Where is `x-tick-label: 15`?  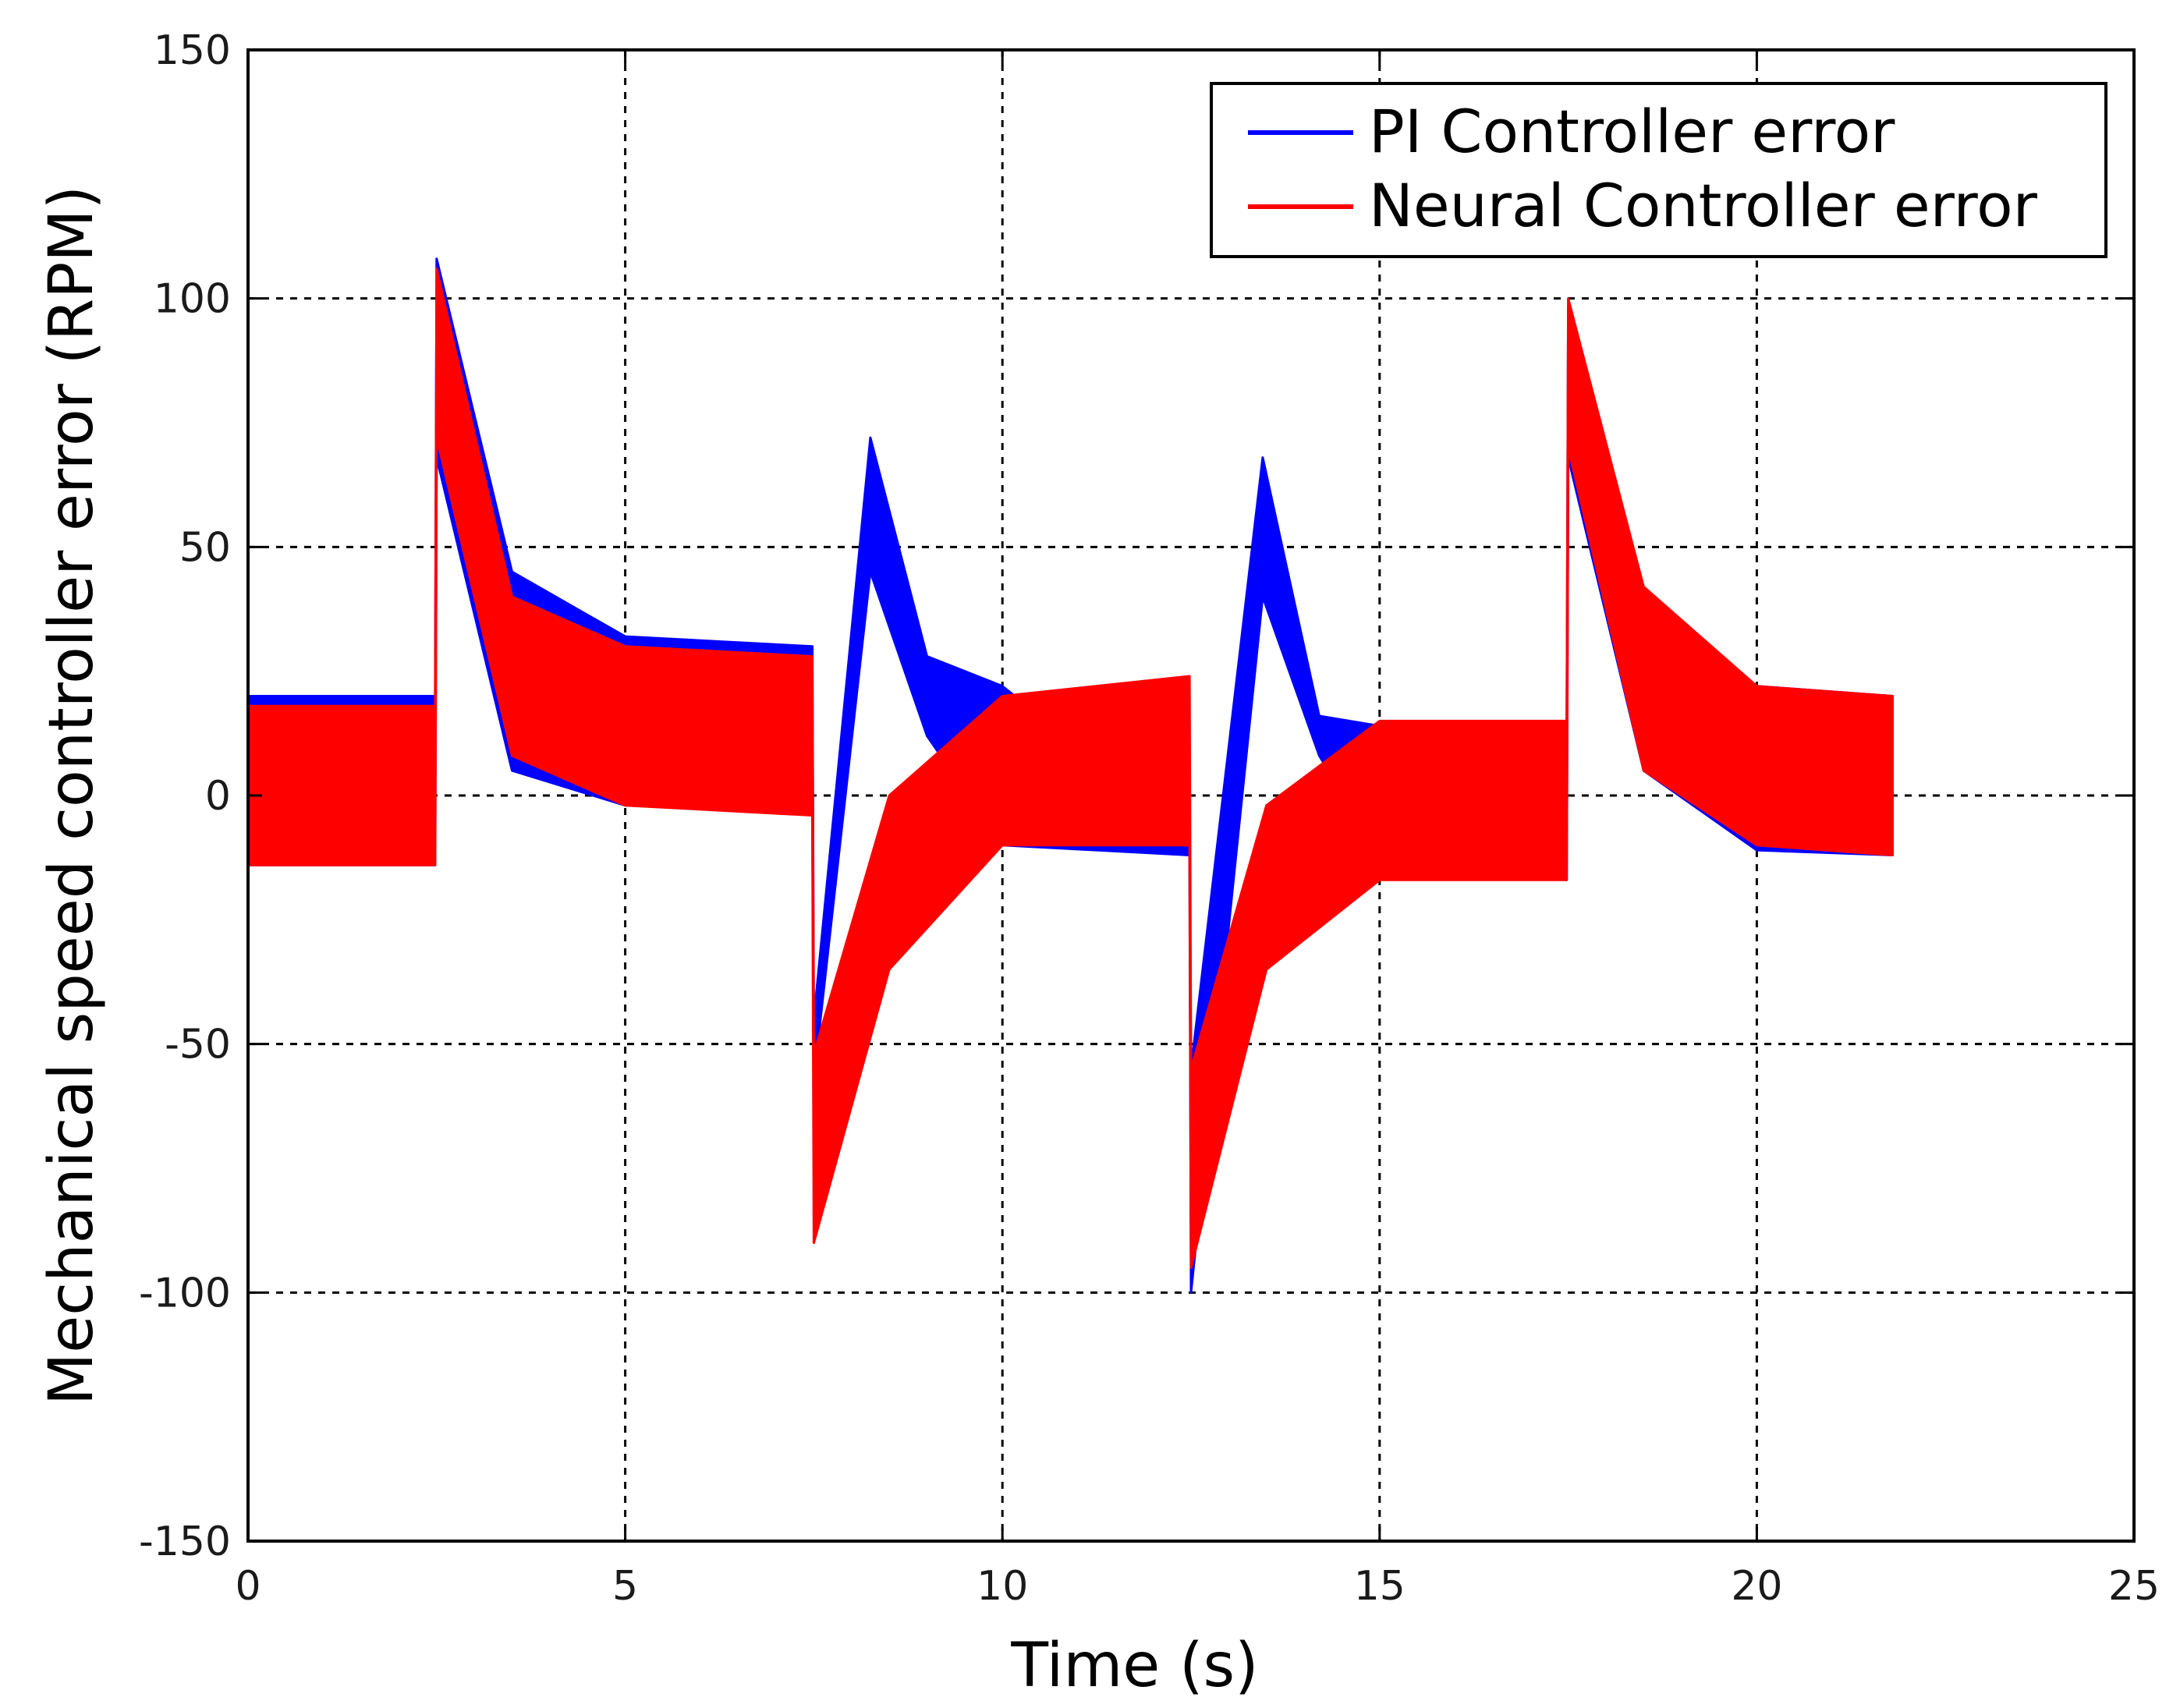
x-tick-label: 15 is located at coordinates (1380, 1586).